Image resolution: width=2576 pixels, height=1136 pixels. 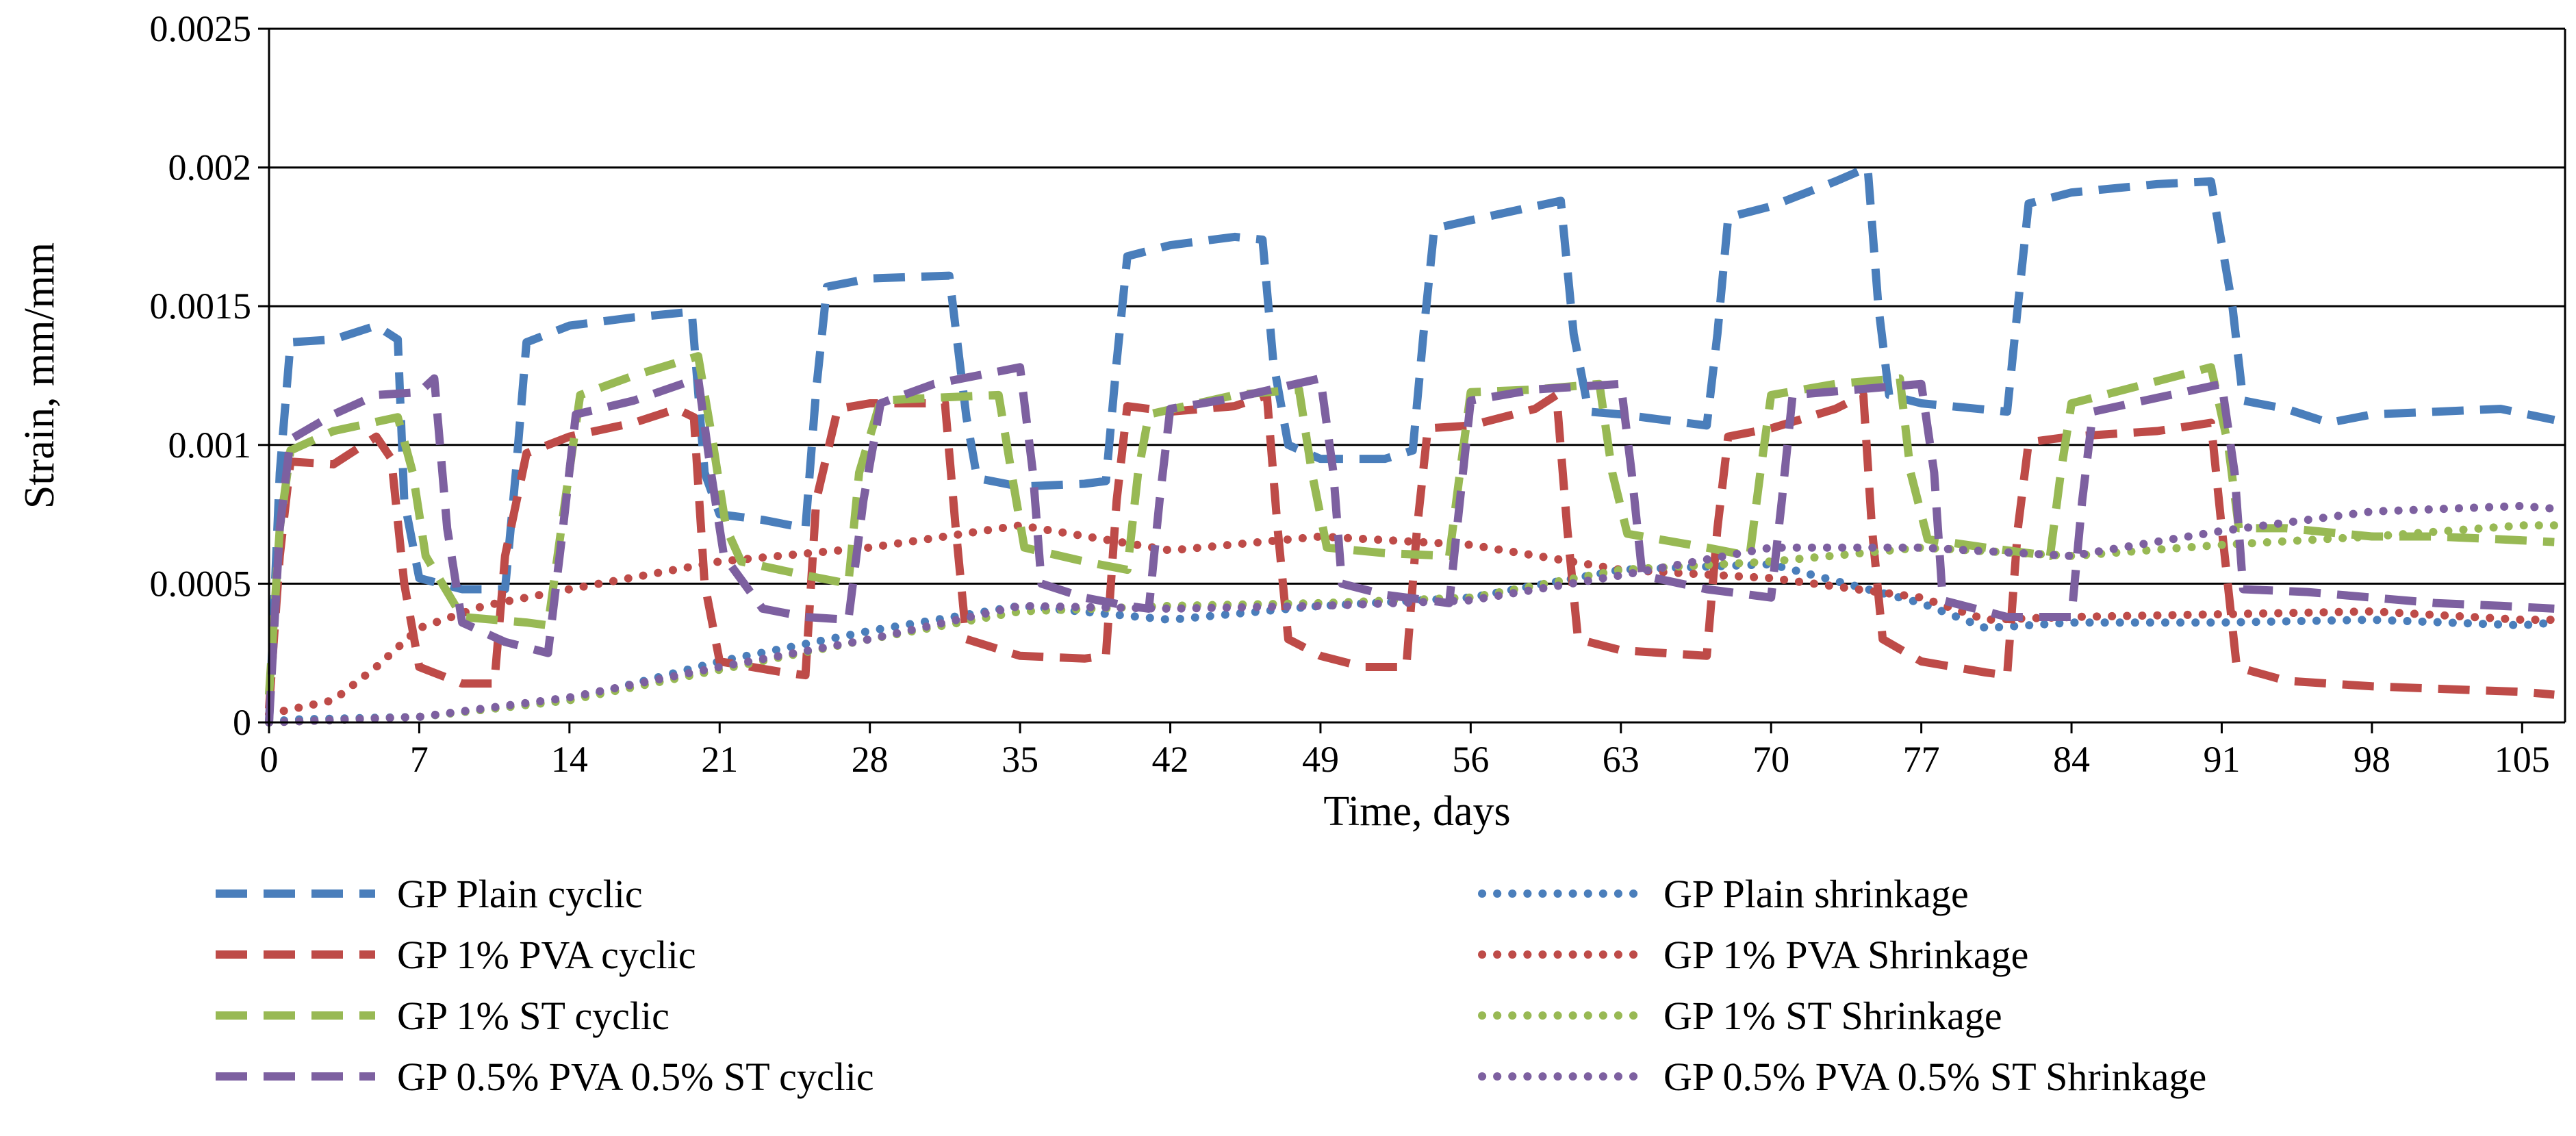 I want to click on x-tick-label: 7, so click(x=420, y=759).